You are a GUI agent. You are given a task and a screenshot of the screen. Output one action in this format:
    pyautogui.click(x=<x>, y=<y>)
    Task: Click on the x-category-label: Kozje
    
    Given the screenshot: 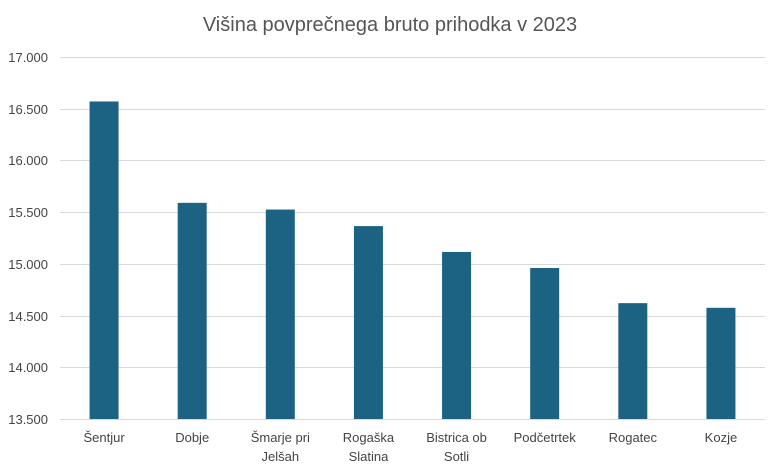 What is the action you would take?
    pyautogui.click(x=721, y=437)
    